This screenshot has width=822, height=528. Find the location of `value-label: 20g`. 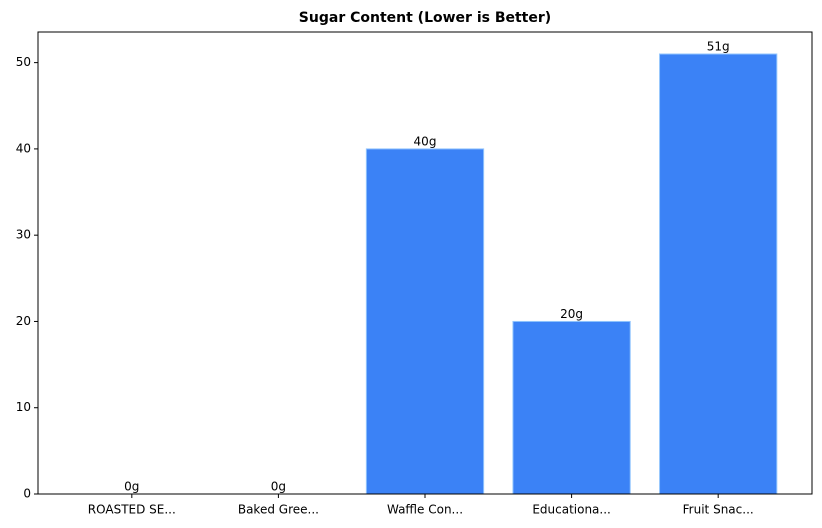

value-label: 20g is located at coordinates (571, 314).